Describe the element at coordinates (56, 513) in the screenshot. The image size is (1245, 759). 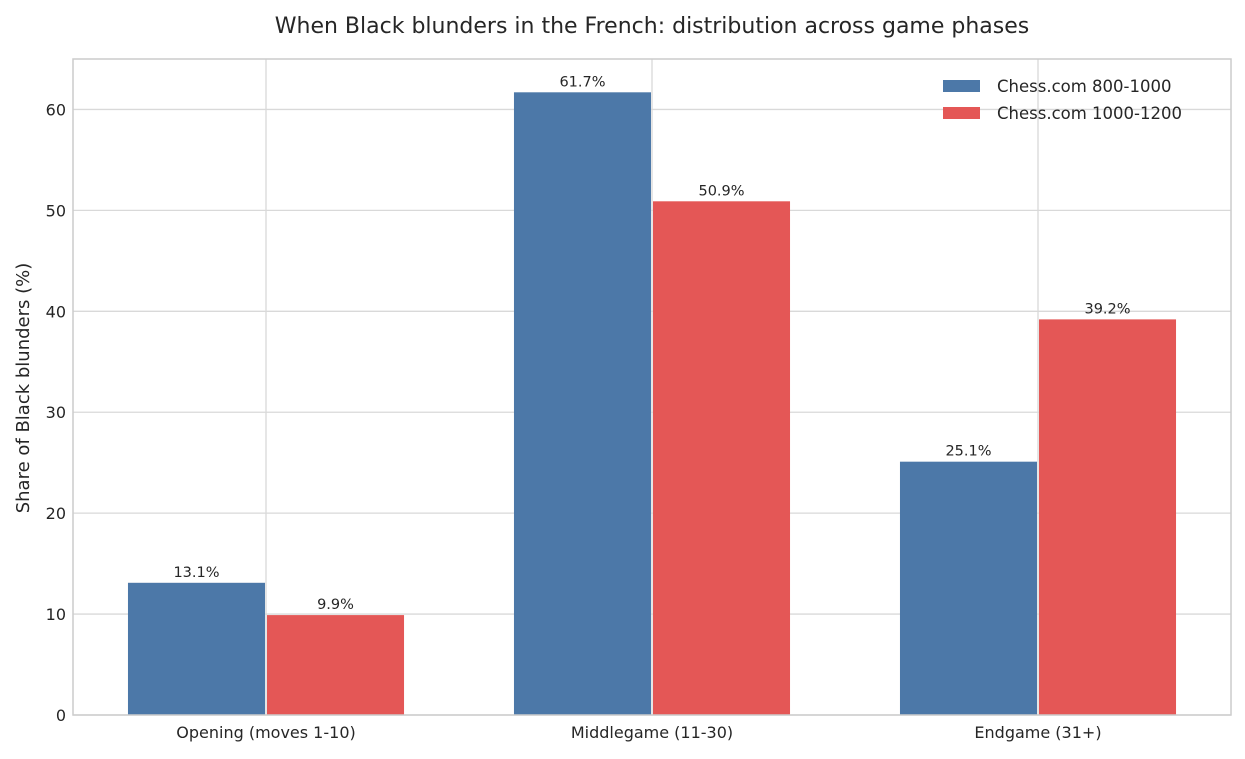
I see `y-tick-label: 20` at that location.